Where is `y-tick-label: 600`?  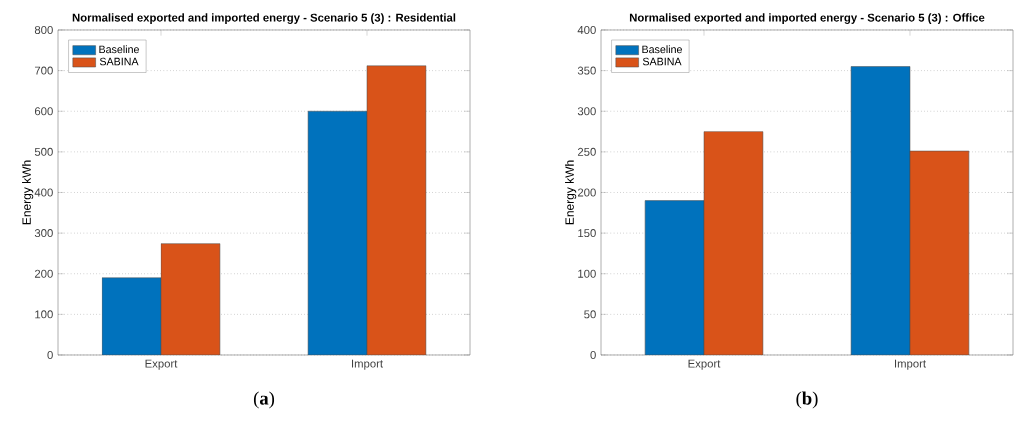 y-tick-label: 600 is located at coordinates (43, 111).